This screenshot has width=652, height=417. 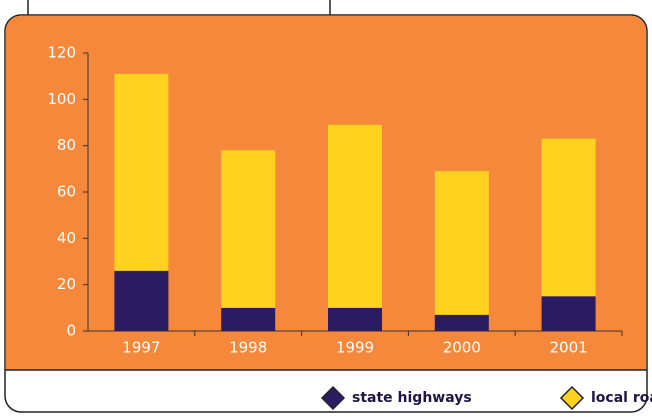 I want to click on y-tick-label: 80, so click(x=66, y=145).